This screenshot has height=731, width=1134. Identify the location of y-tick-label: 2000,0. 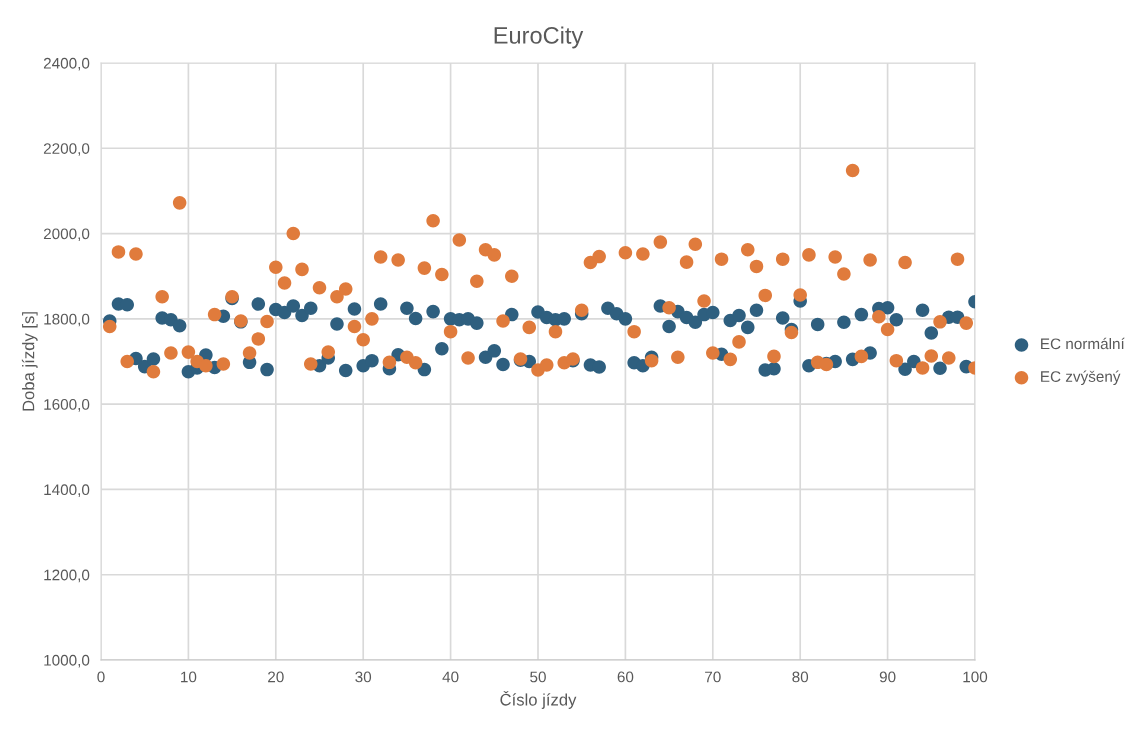
(66, 235).